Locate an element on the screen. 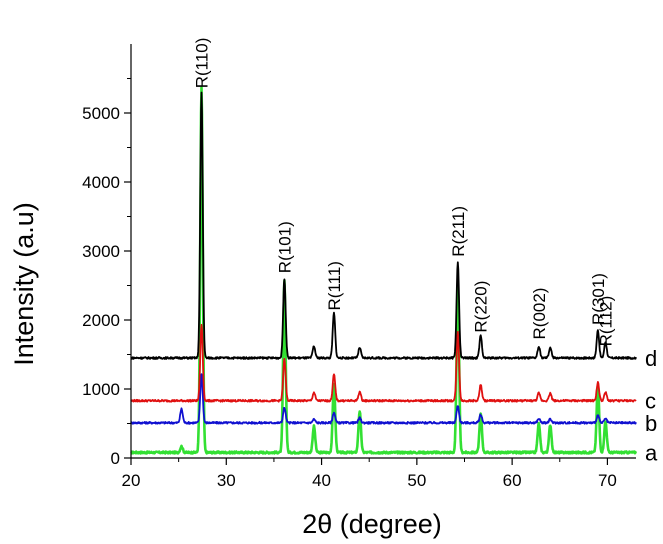 The image size is (663, 544). x-tick-label: 40 is located at coordinates (321, 480).